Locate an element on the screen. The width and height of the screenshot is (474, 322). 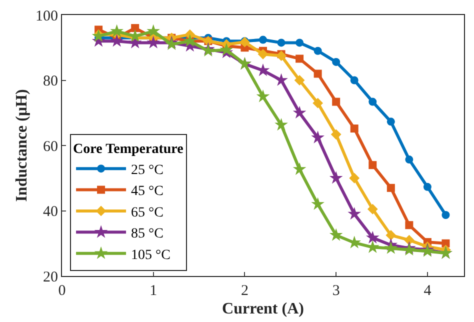
x-tick-label: 1 is located at coordinates (154, 291).